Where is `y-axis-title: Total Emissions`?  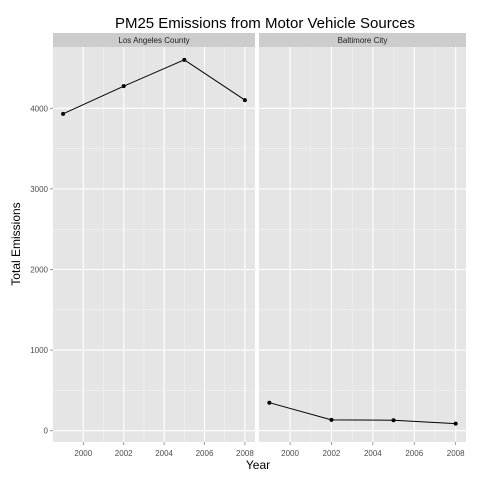
y-axis-title: Total Emissions is located at coordinates (16, 243).